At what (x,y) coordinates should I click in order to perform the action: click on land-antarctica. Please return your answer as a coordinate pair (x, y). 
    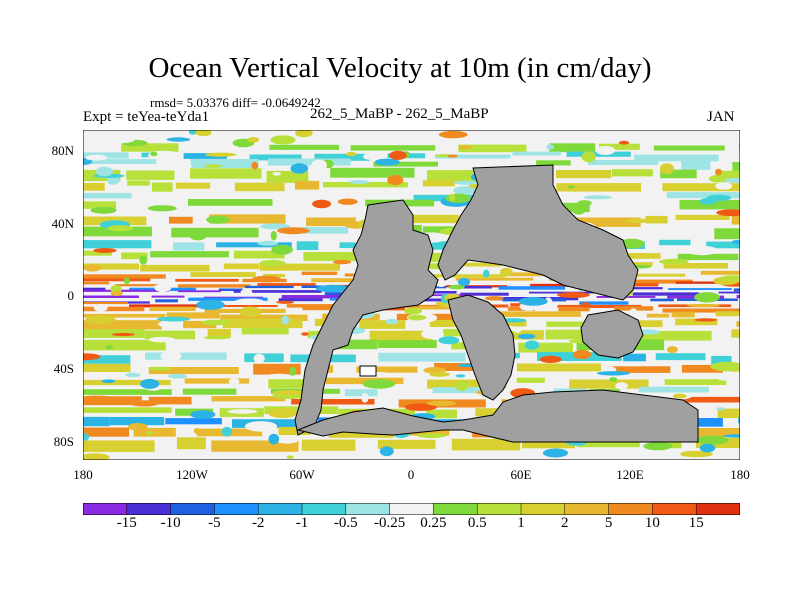
    Looking at the image, I should click on (497, 416).